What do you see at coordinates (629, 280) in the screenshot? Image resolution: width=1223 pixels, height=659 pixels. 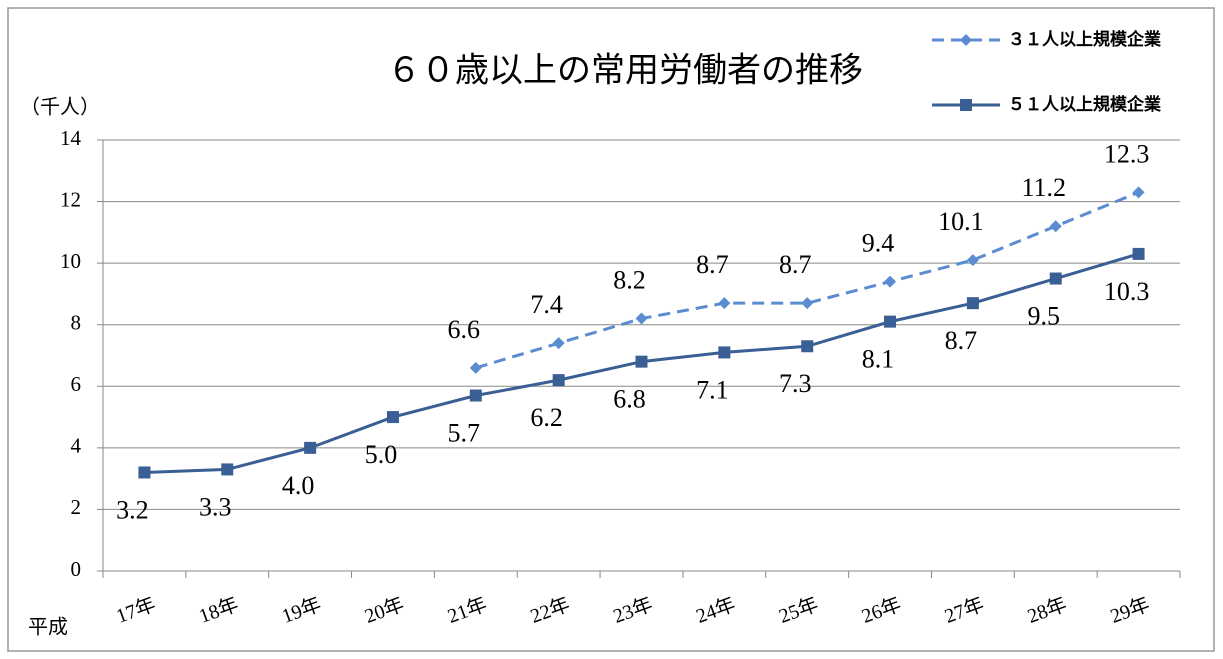 I see `data-label: 8.2` at bounding box center [629, 280].